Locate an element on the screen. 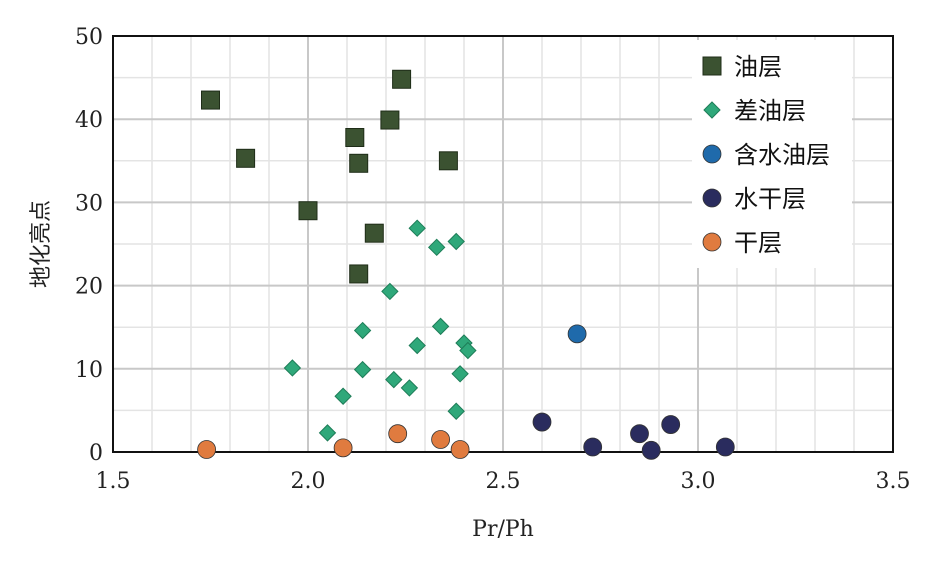 This screenshot has width=945, height=562. x-tick-label: 2.5 is located at coordinates (503, 481).